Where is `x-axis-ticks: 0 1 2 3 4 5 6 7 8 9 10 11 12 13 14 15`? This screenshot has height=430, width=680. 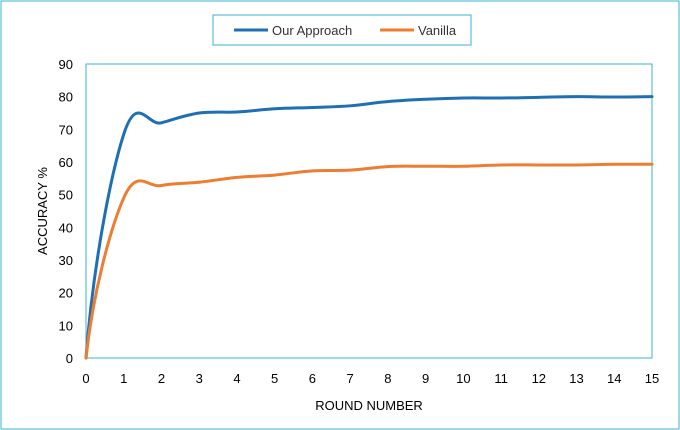
x-axis-ticks: 0 1 2 3 4 5 6 7 8 9 10 11 12 13 14 15 is located at coordinates (370, 378).